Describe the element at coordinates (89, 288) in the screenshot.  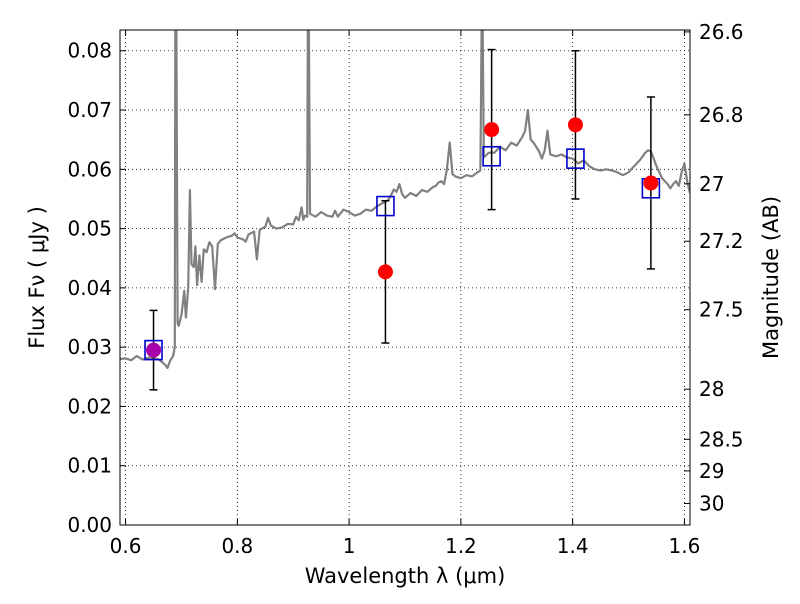
I see `y-tick-label: 0.04` at that location.